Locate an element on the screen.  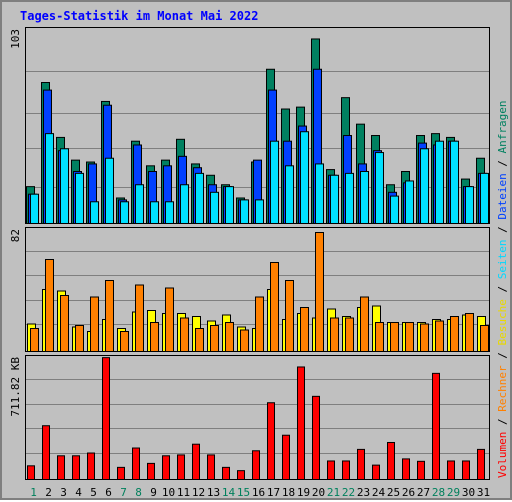
legend-entry: Seiten is located at coordinates (502, 260).